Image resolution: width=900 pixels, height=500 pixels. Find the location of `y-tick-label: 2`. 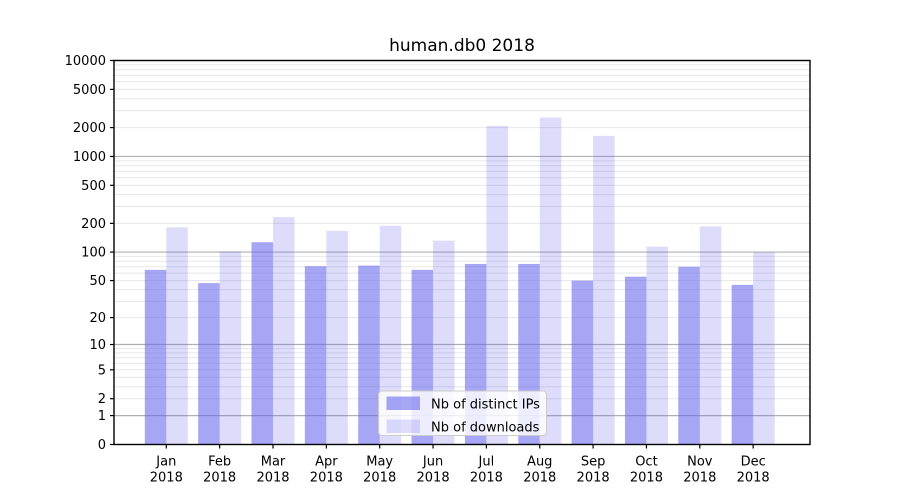

y-tick-label: 2 is located at coordinates (102, 399).